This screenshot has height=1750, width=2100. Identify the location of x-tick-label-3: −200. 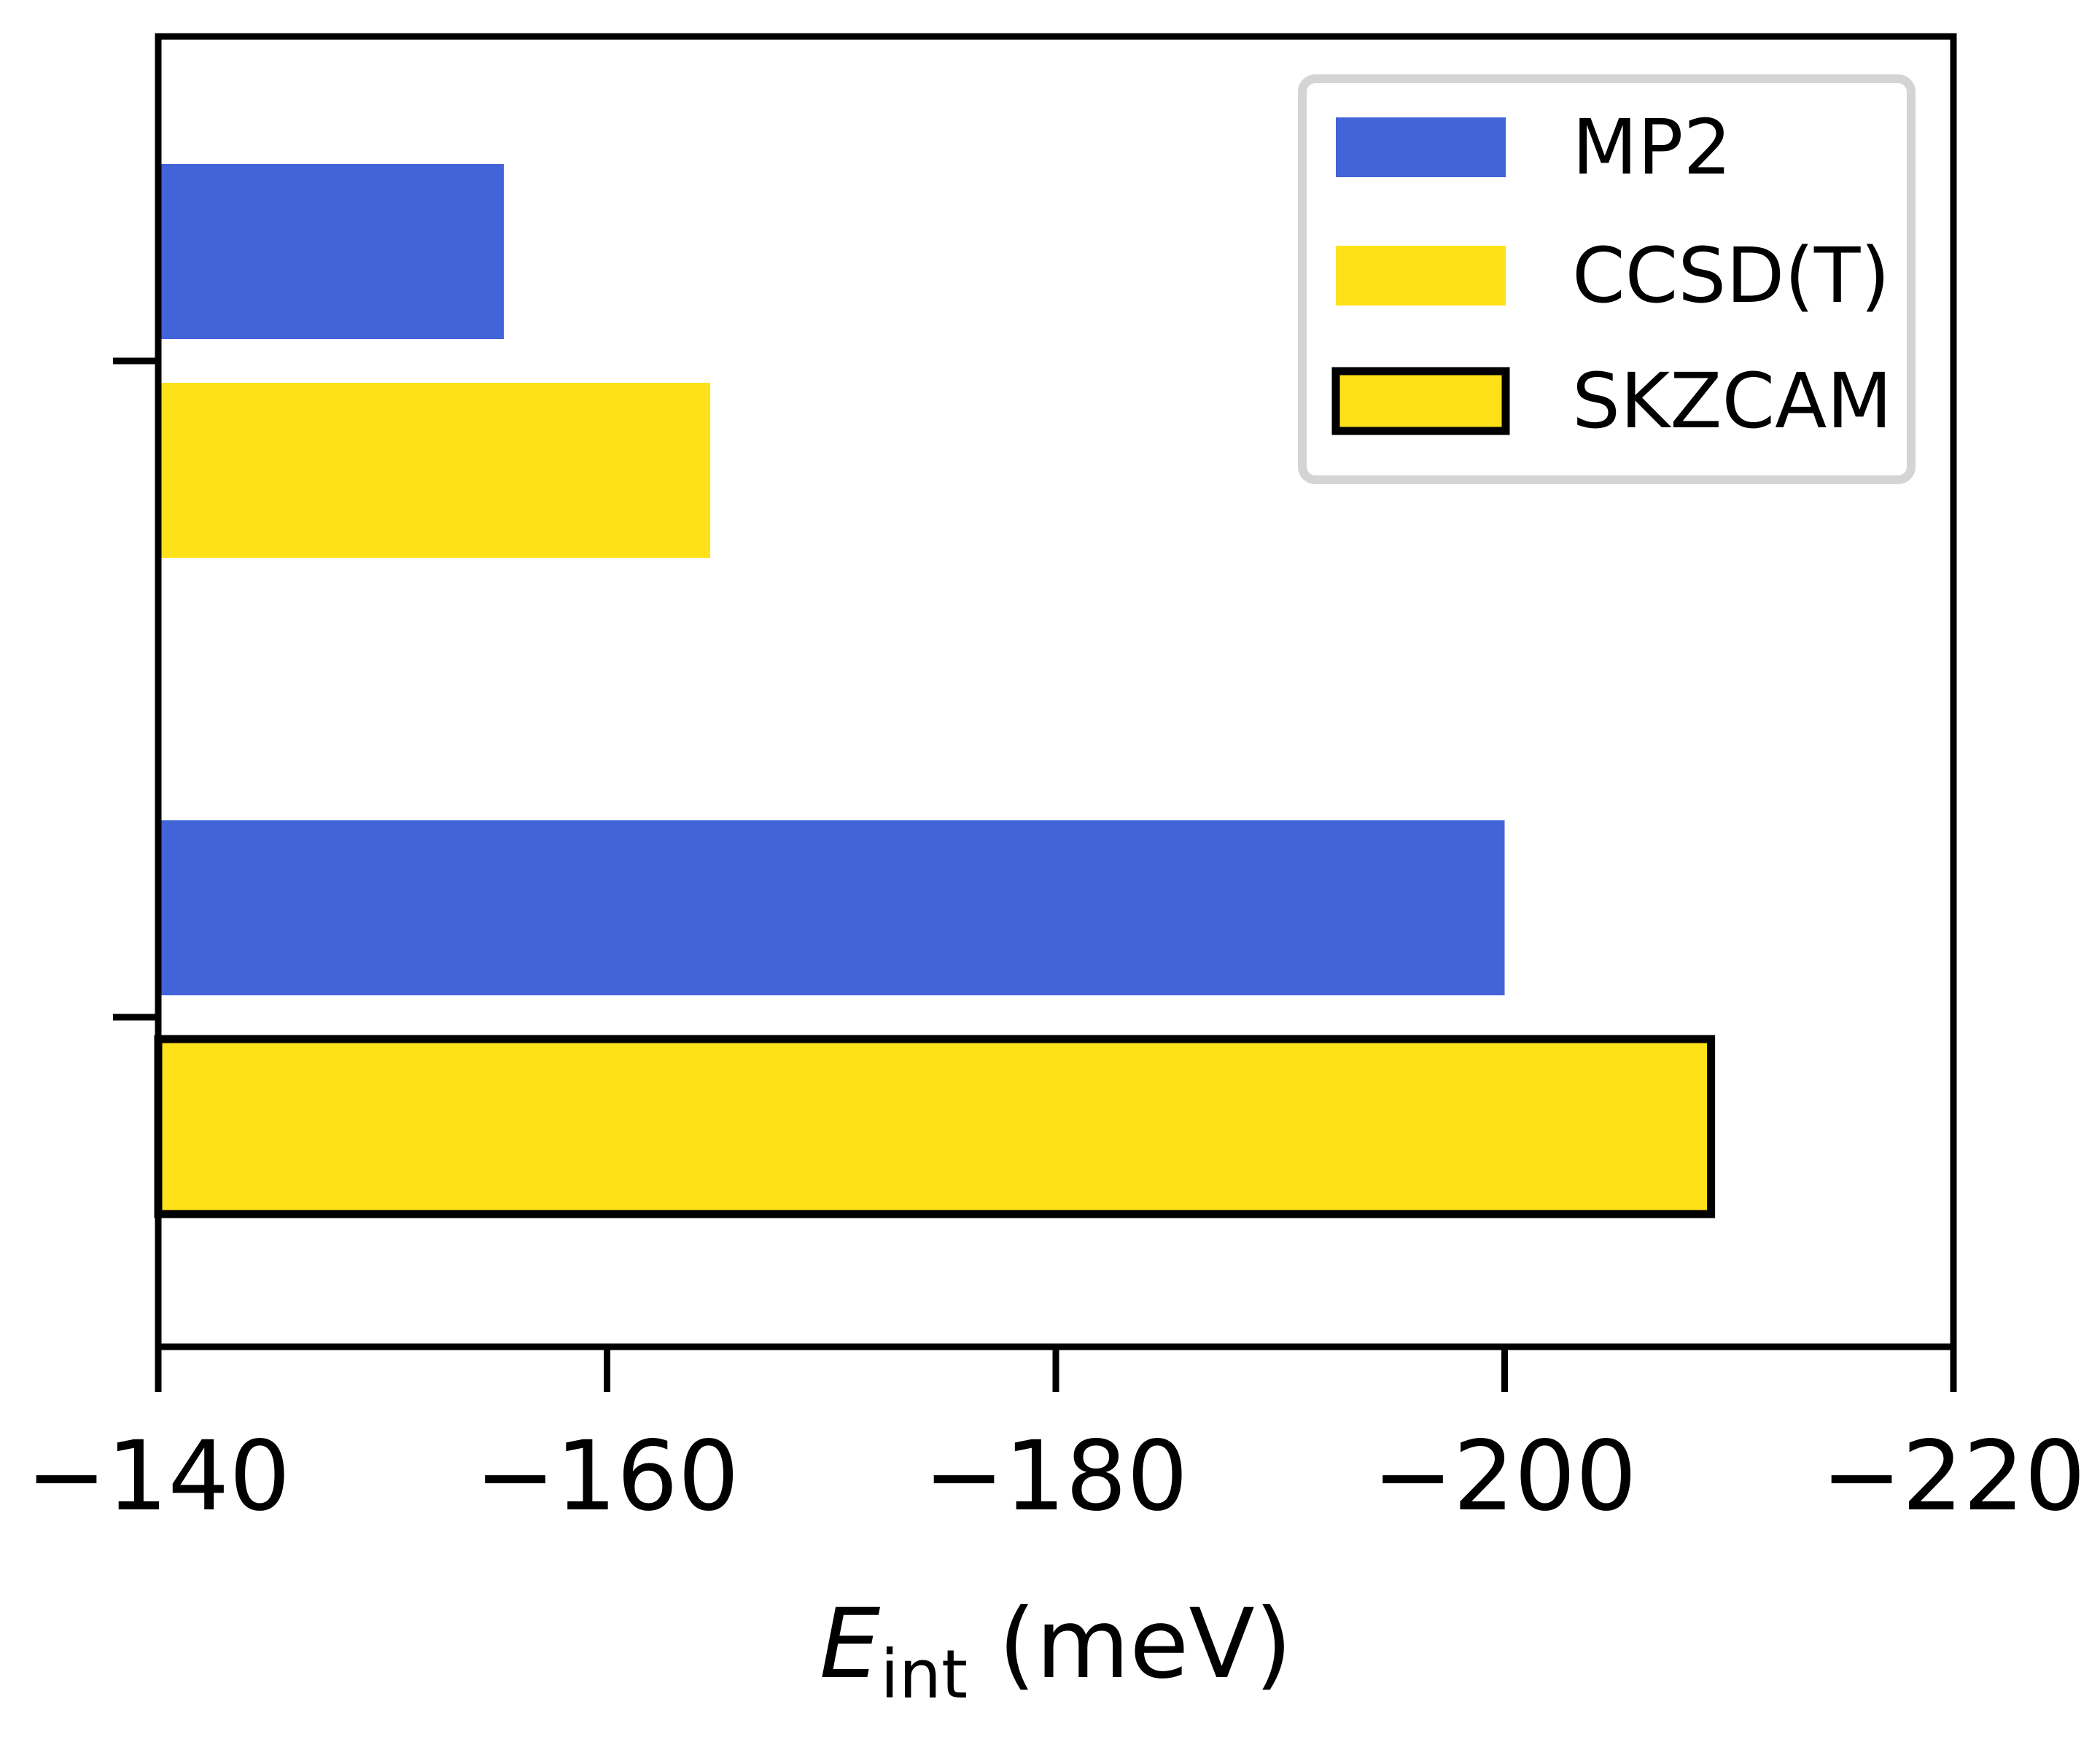
(1504, 1476).